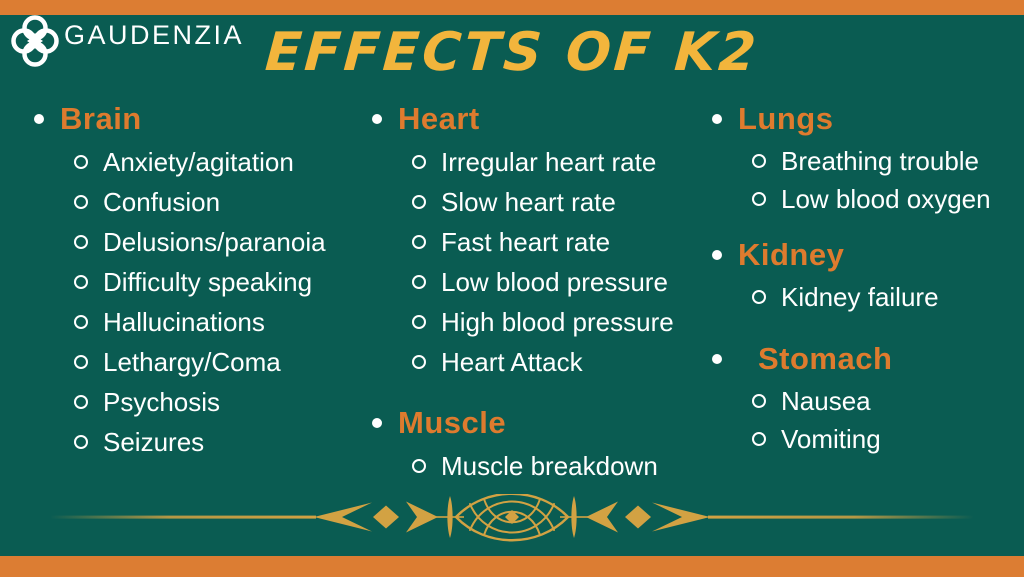  I want to click on list-item: Slow heart rate, so click(559, 202).